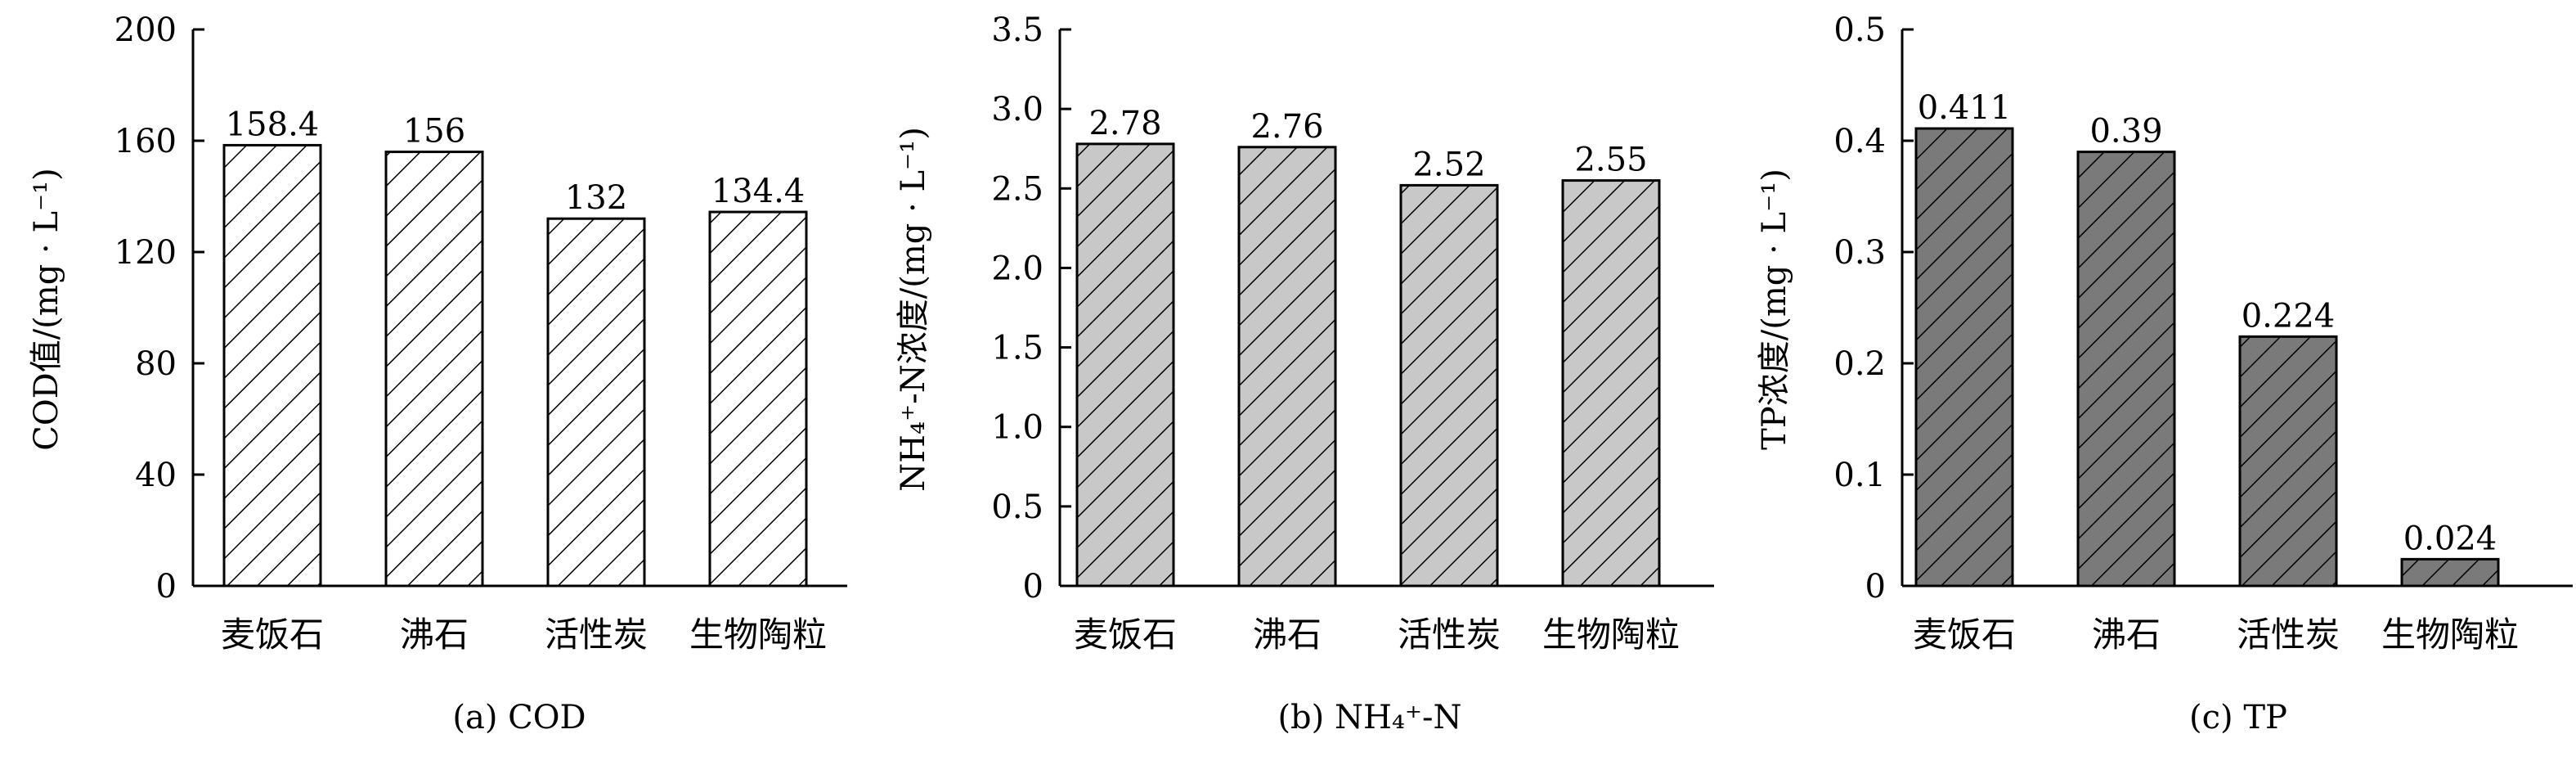  I want to click on panel-c-y-tick-label: 0, so click(1875, 587).